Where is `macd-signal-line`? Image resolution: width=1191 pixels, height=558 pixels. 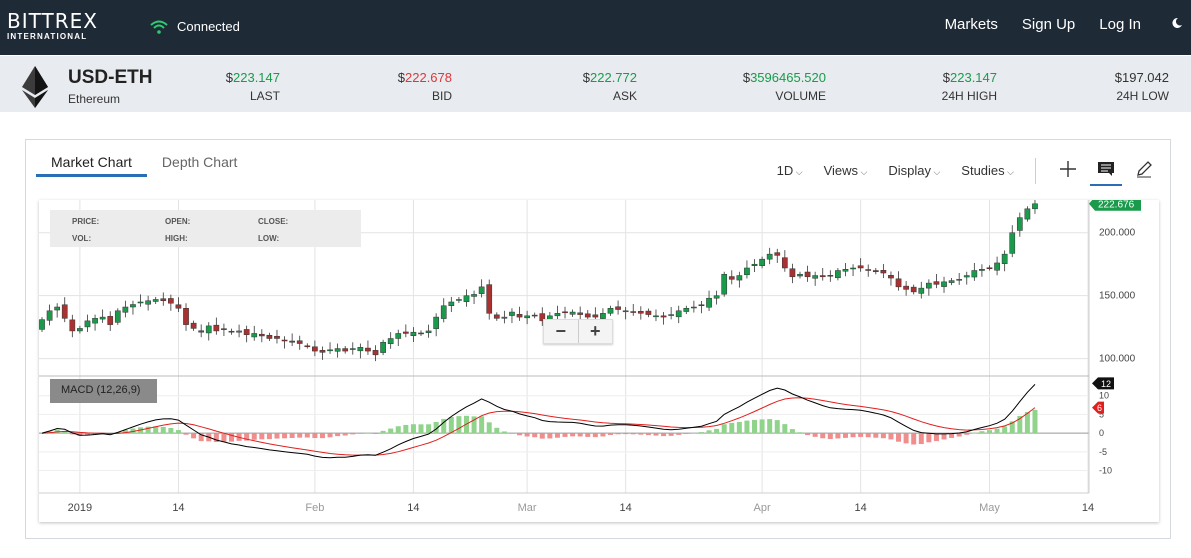
macd-signal-line is located at coordinates (538, 426).